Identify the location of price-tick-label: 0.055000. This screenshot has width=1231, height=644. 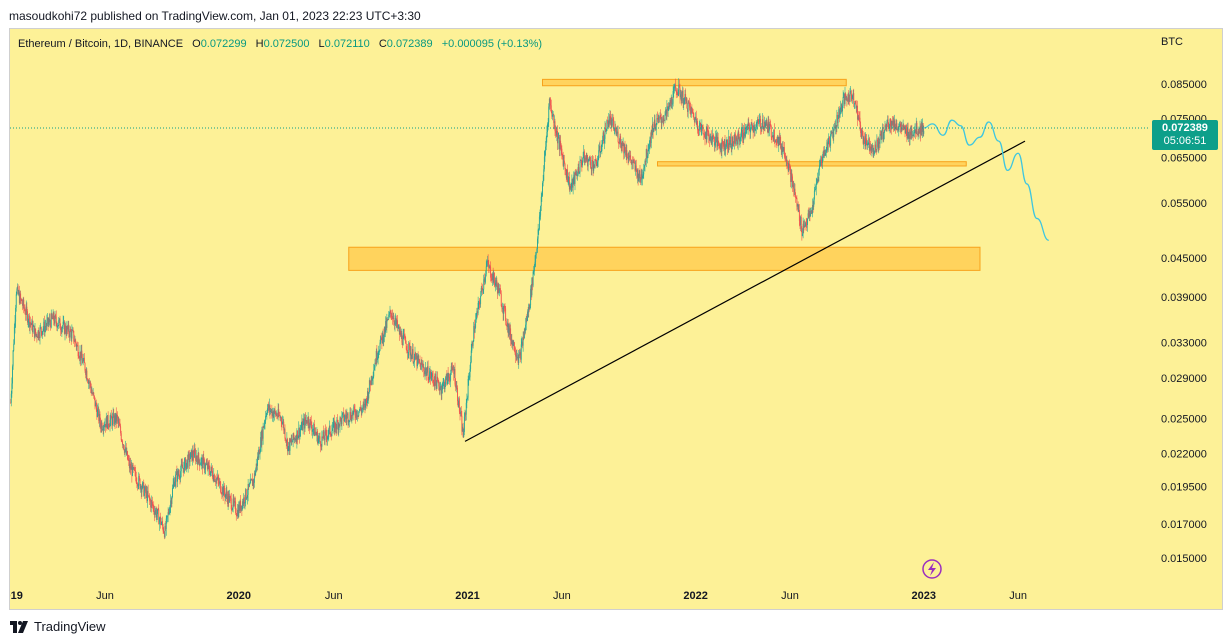
(1184, 204).